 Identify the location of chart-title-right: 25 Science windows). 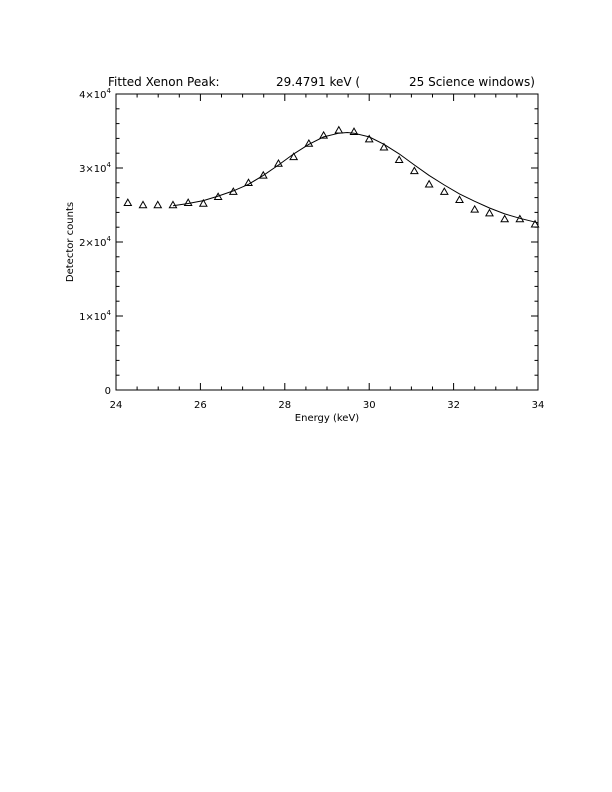
(472, 82).